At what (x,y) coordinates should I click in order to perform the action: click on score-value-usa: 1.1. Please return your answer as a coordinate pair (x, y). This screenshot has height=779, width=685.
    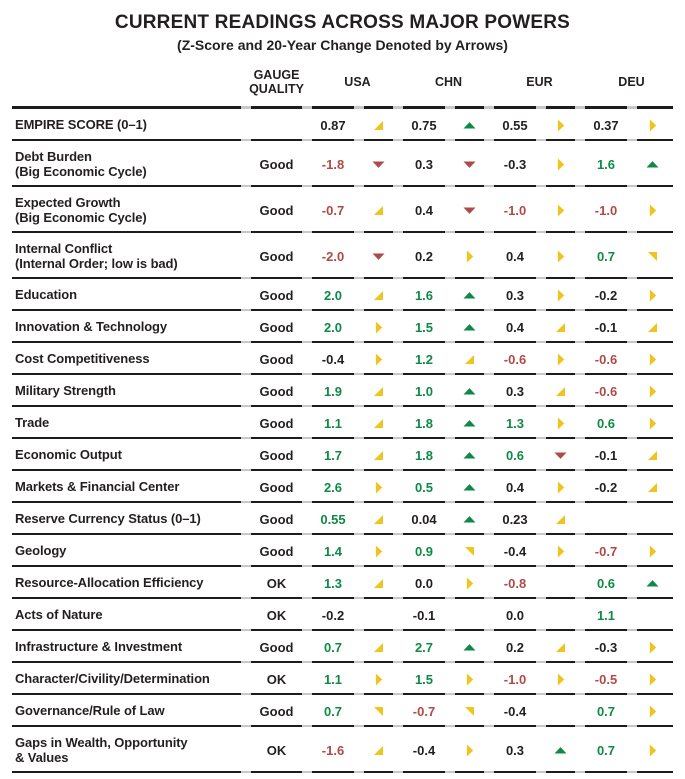
    Looking at the image, I should click on (333, 423).